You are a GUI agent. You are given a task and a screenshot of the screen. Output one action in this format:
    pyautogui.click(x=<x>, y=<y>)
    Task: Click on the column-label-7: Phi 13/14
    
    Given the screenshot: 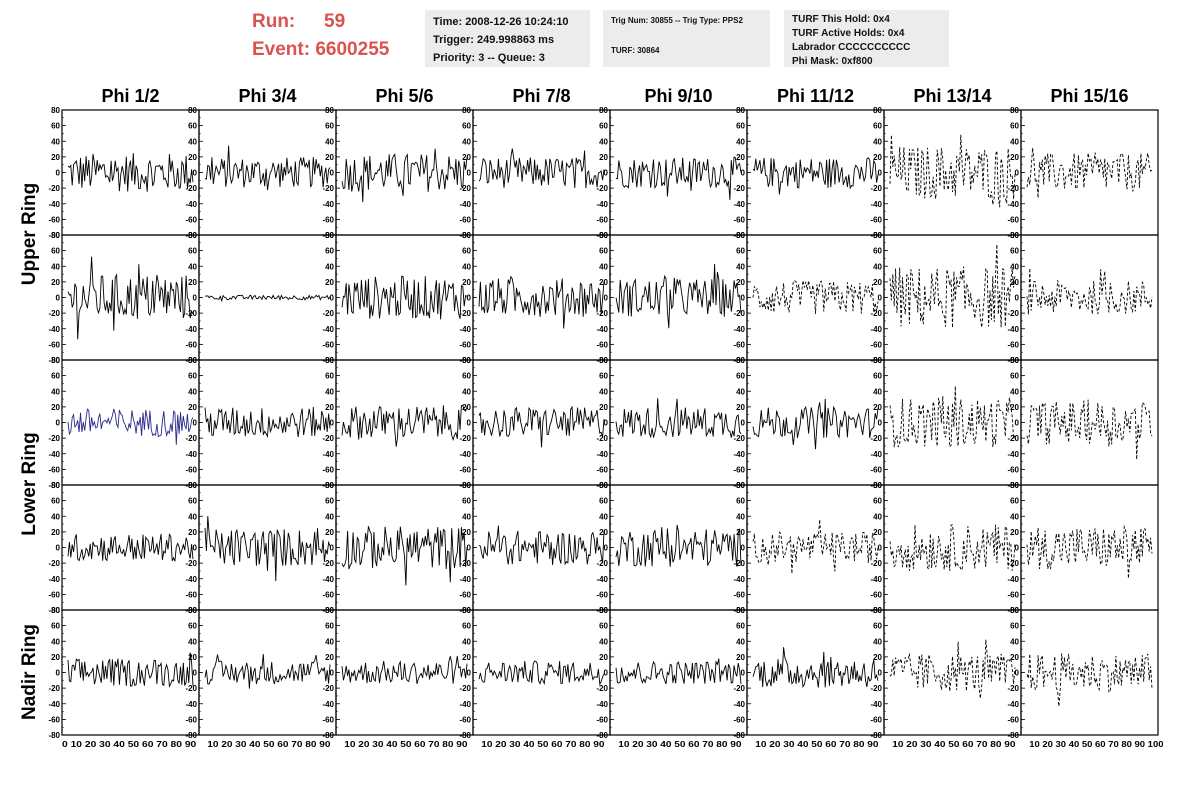 What is the action you would take?
    pyautogui.click(x=952, y=96)
    